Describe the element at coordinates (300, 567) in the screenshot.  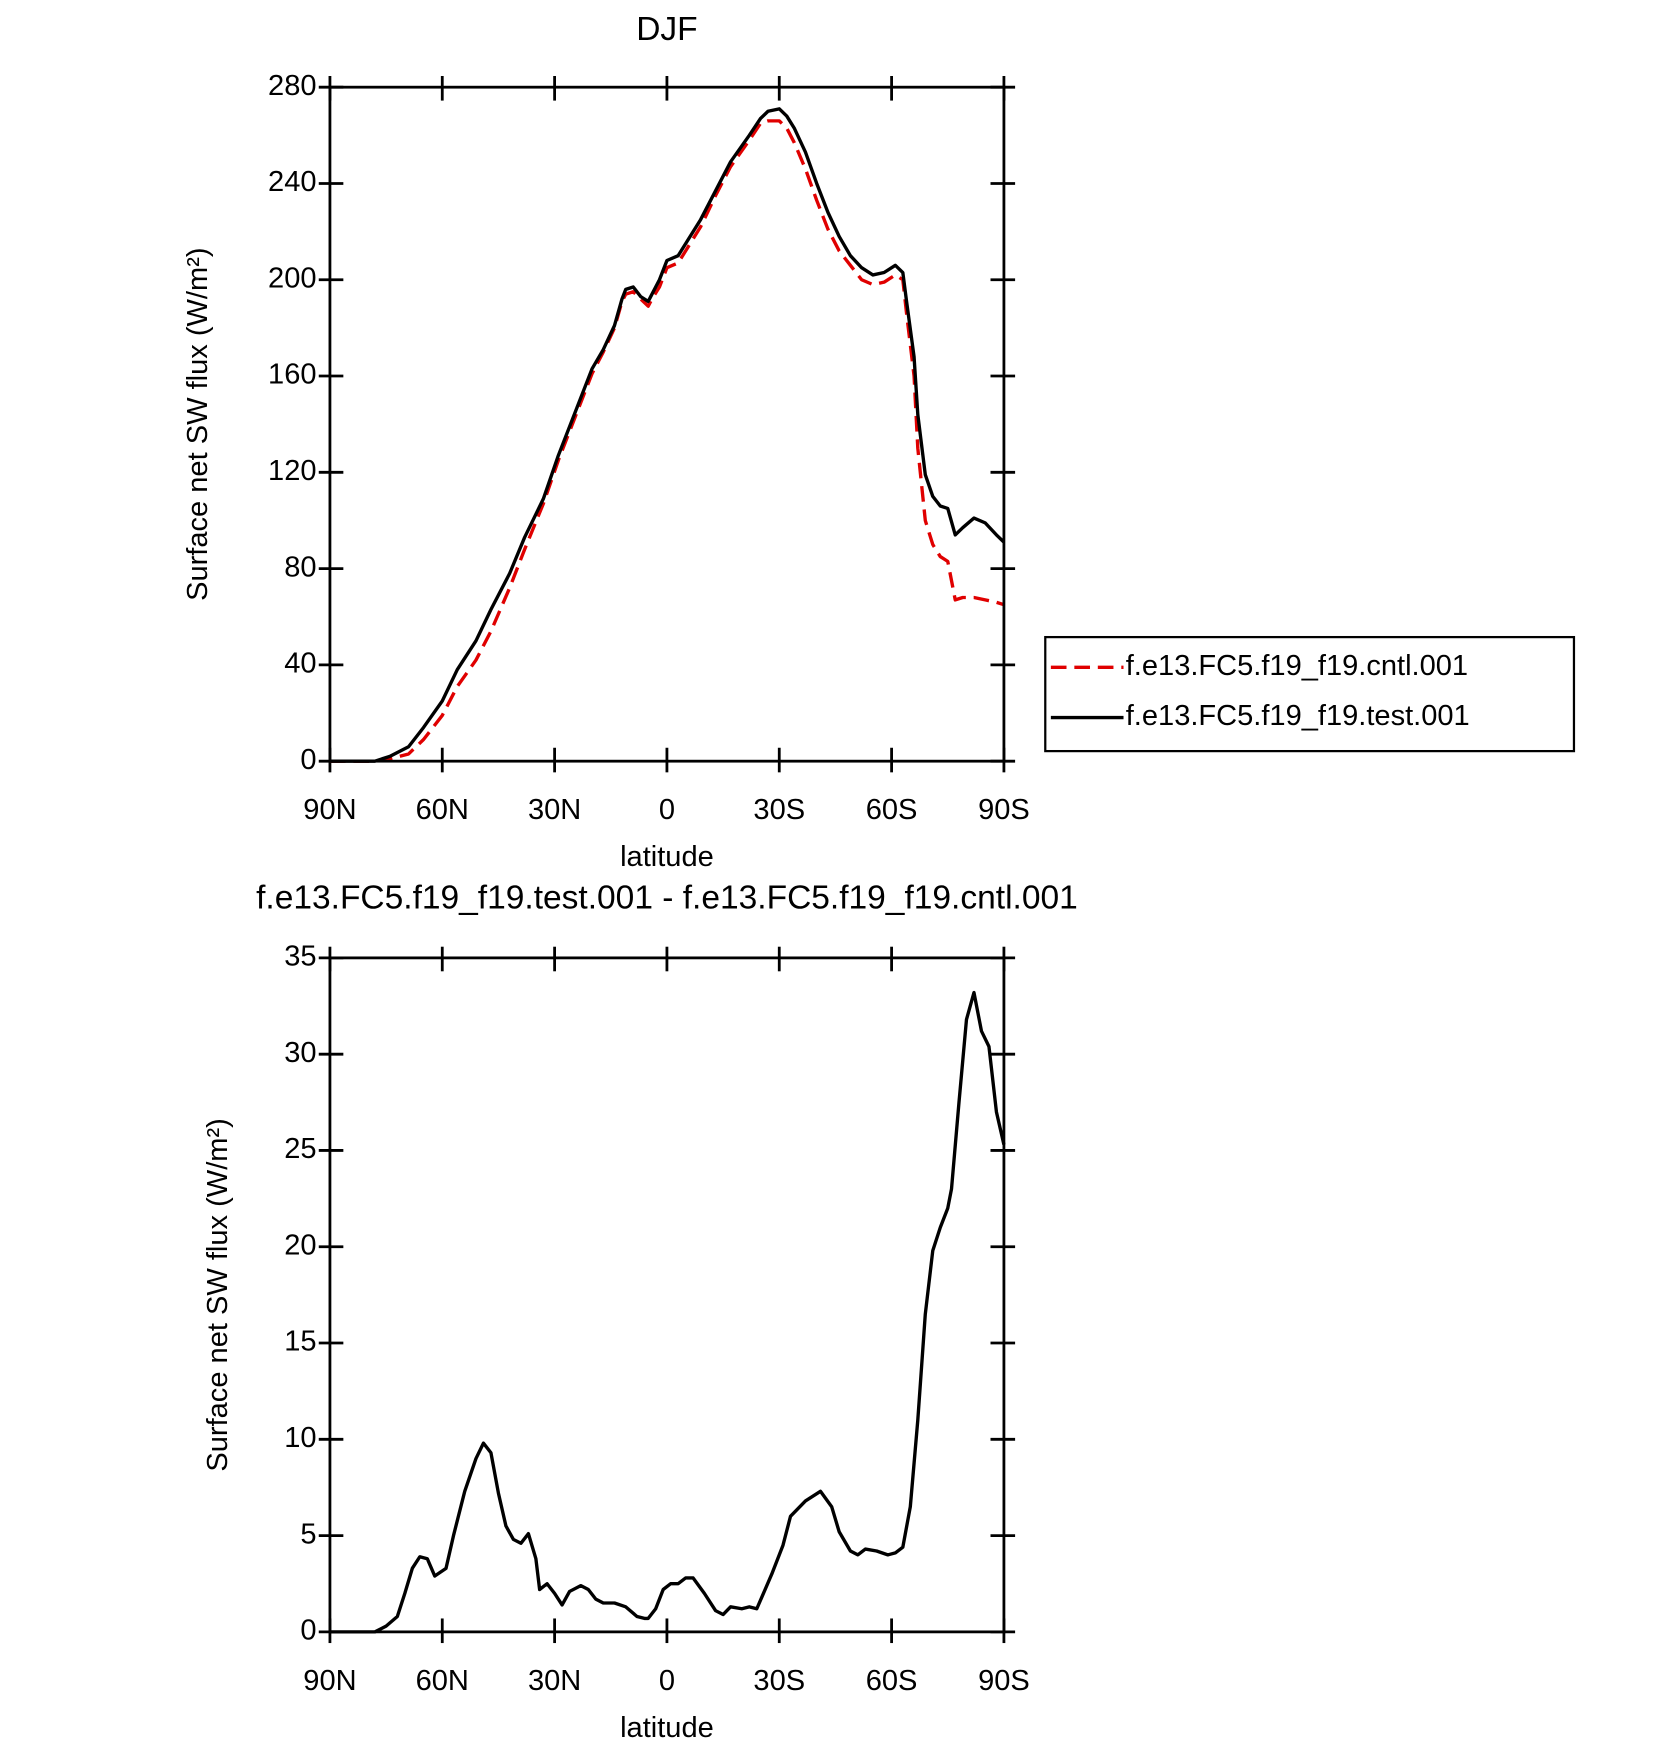
I see `y-tick-label: 80` at that location.